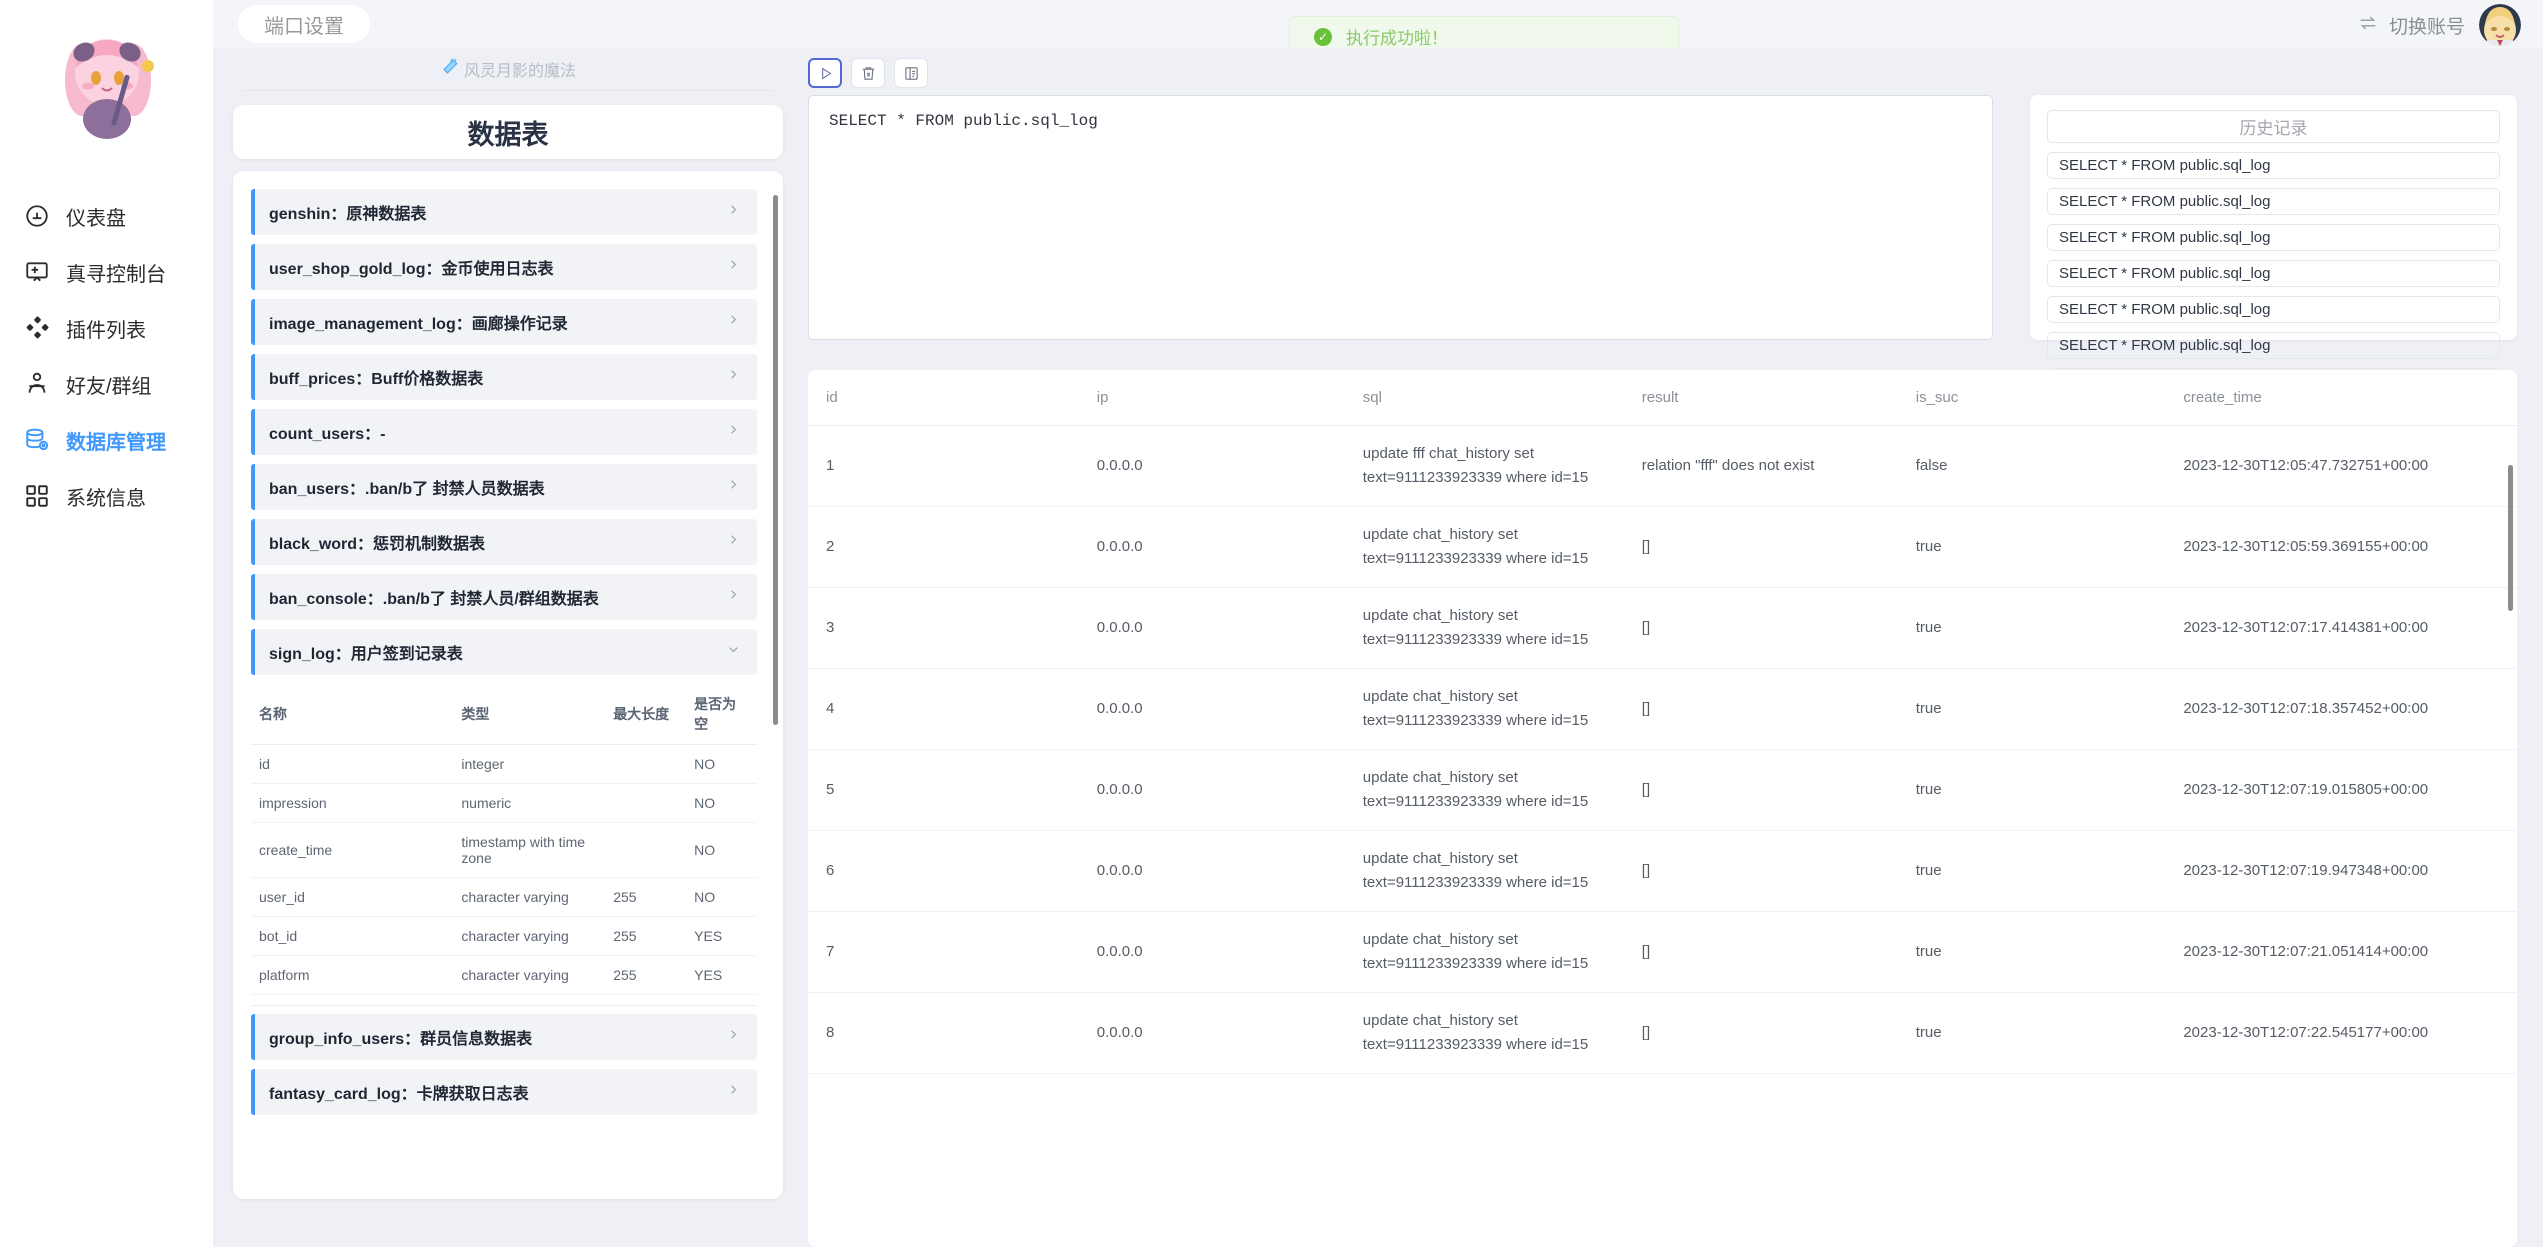 This screenshot has height=1247, width=2543. Describe the element at coordinates (504, 1037) in the screenshot. I see `table-list-item: group_info_users：群员信息数据表` at that location.